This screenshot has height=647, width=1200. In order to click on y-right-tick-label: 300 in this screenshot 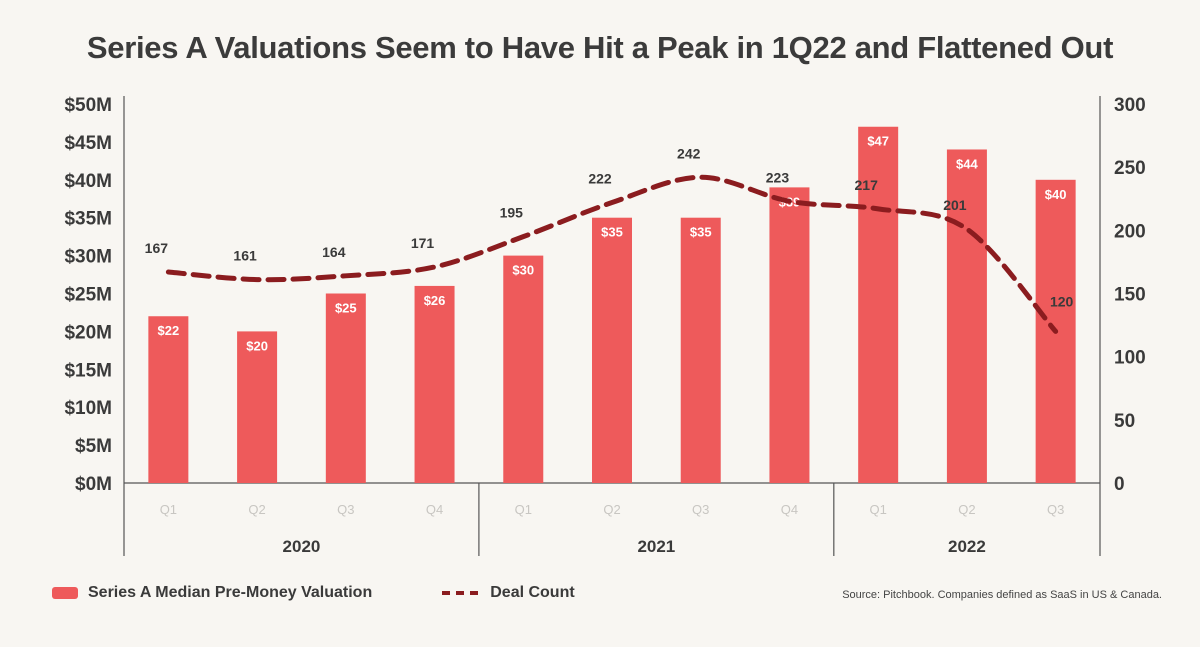, I will do `click(1130, 105)`.